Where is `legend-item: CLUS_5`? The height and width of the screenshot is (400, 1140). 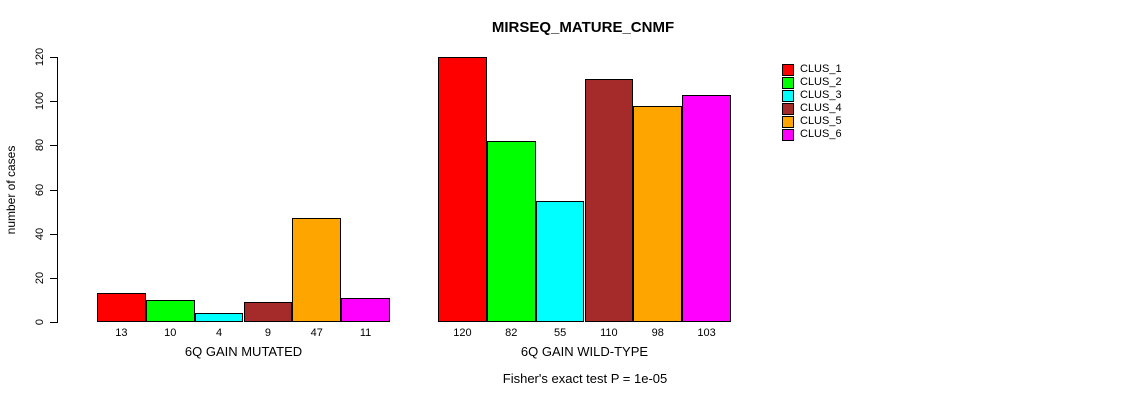 legend-item: CLUS_5 is located at coordinates (812, 121).